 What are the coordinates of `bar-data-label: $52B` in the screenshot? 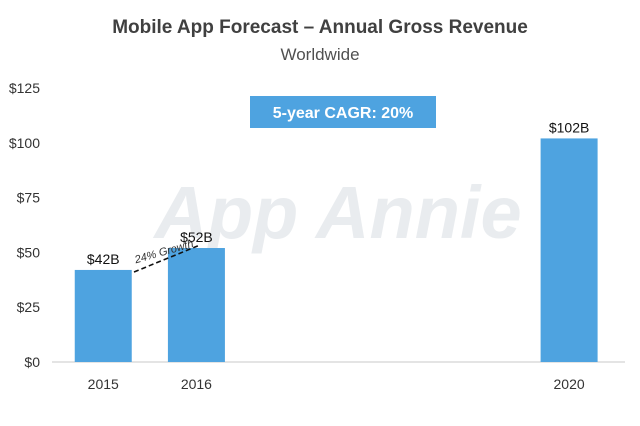 It's located at (196, 237).